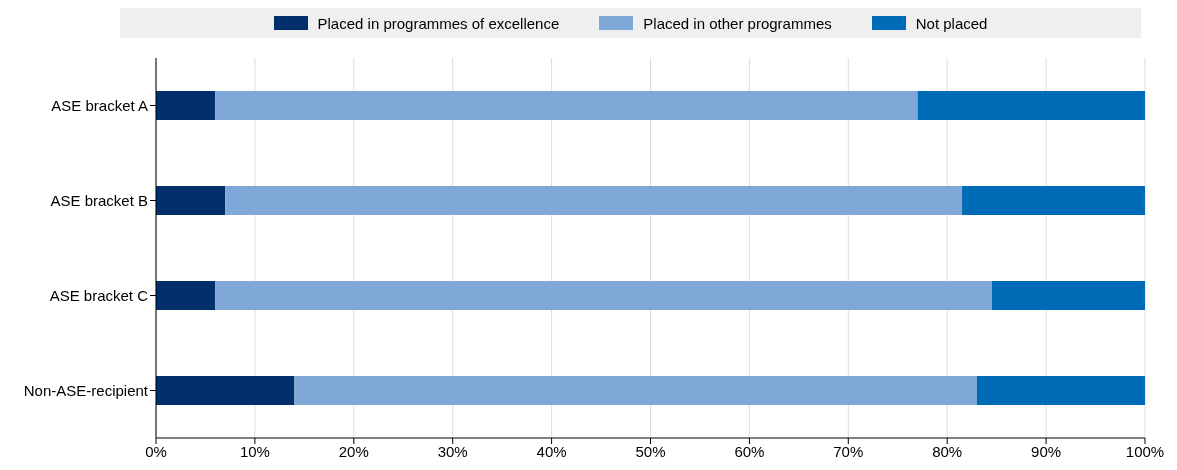  Describe the element at coordinates (254, 451) in the screenshot. I see `x-tick-label: 10%` at that location.